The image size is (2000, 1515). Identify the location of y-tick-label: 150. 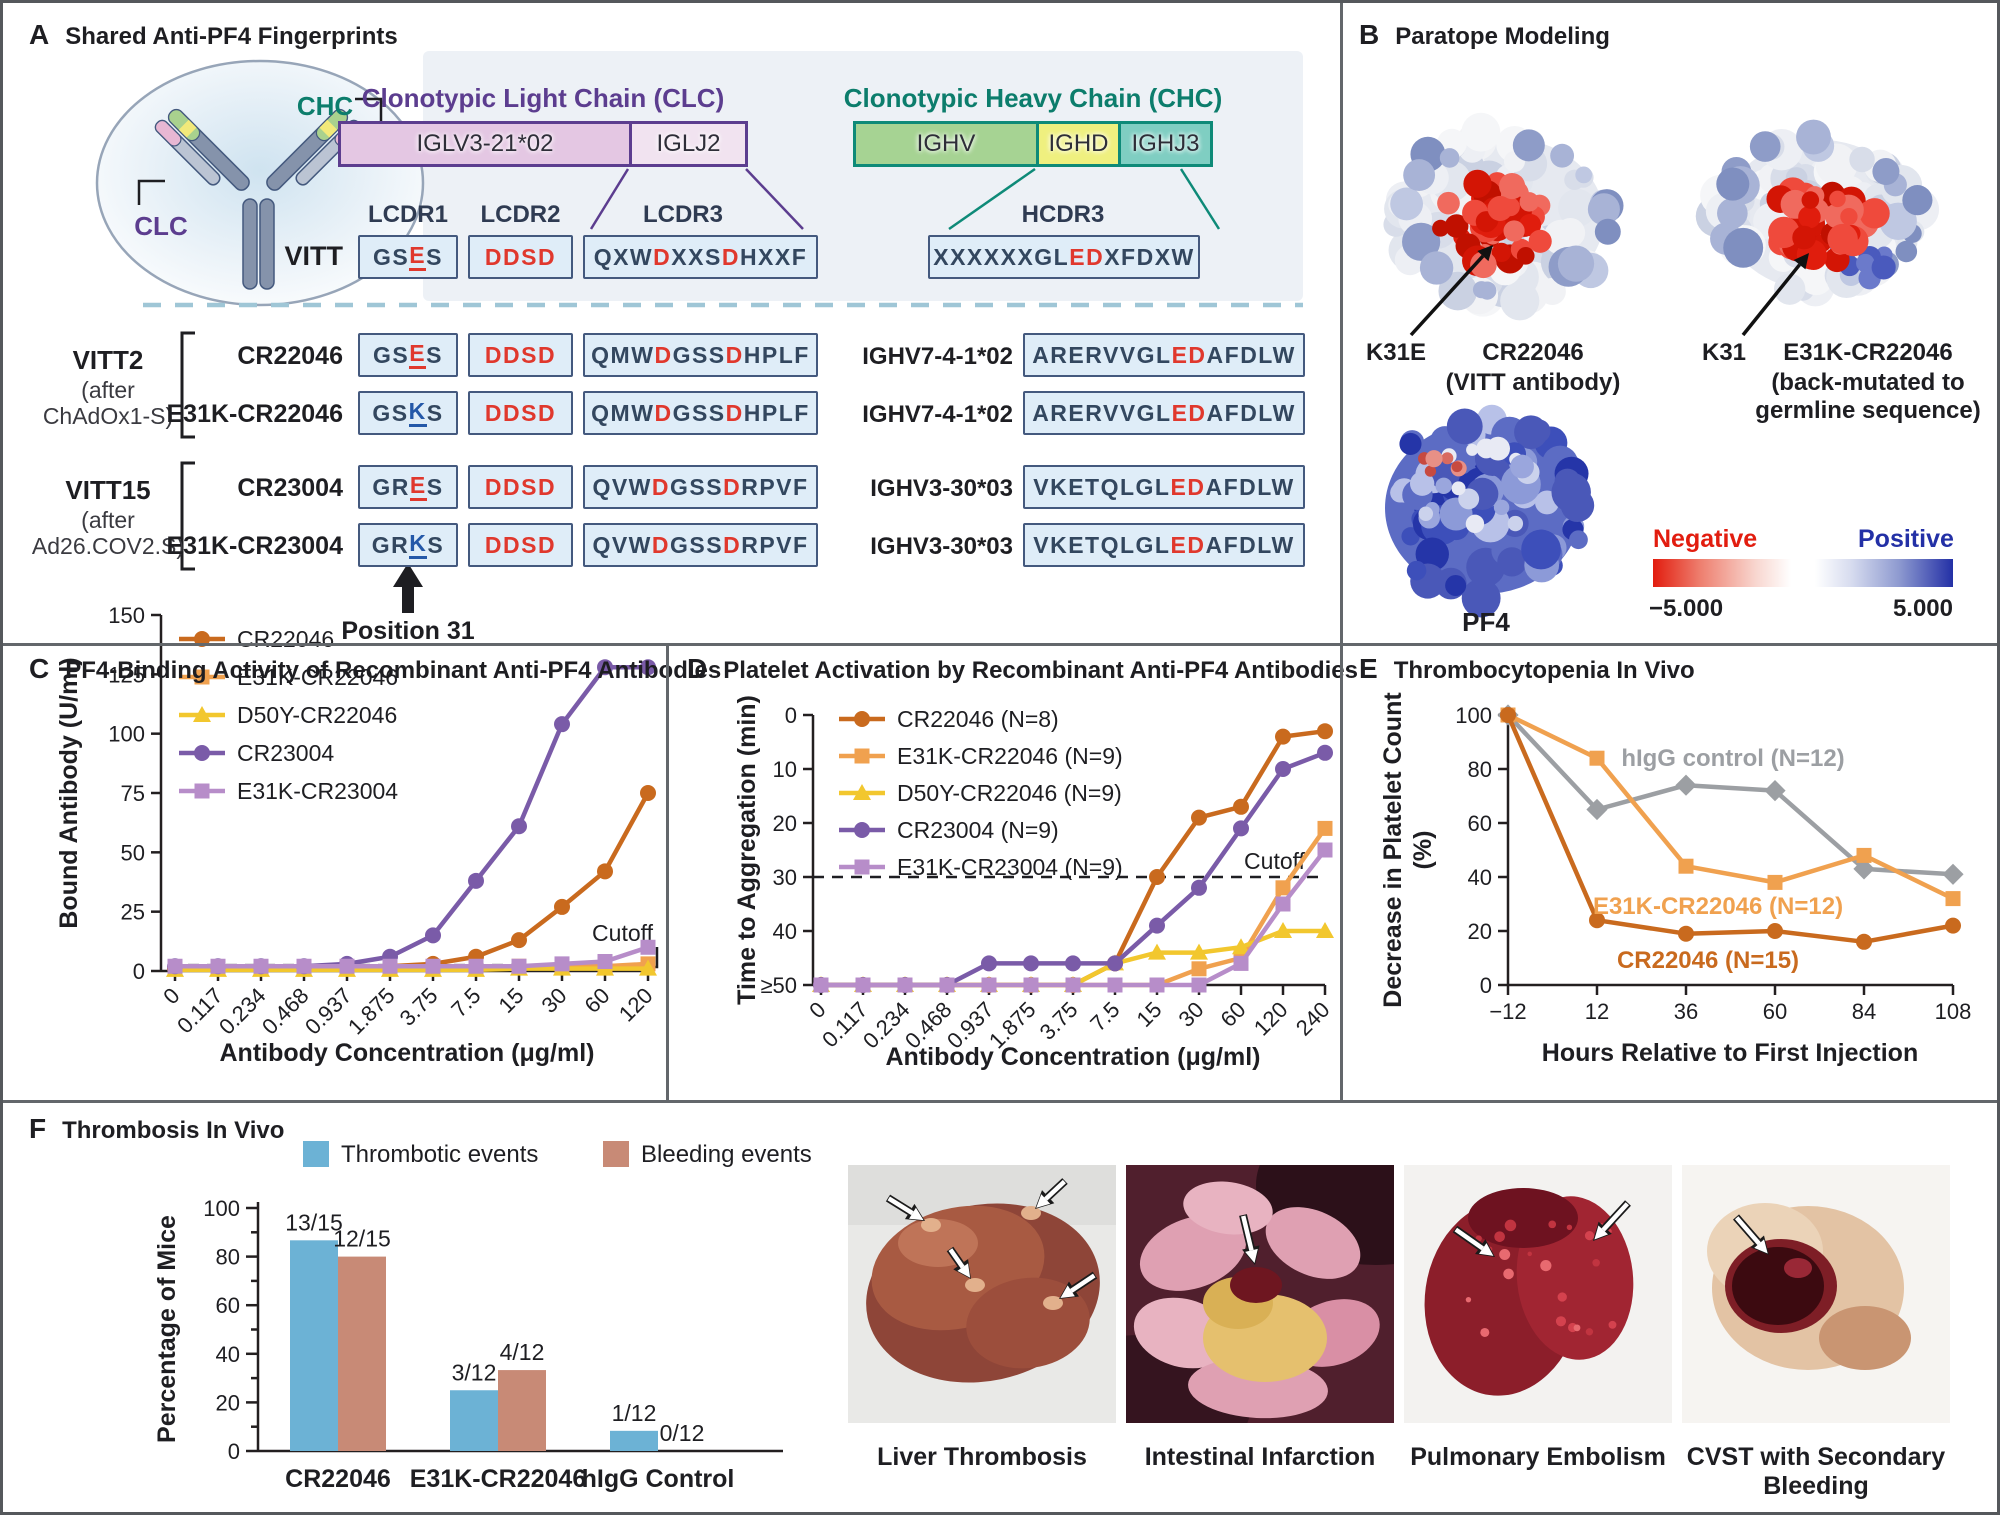
(126, 615).